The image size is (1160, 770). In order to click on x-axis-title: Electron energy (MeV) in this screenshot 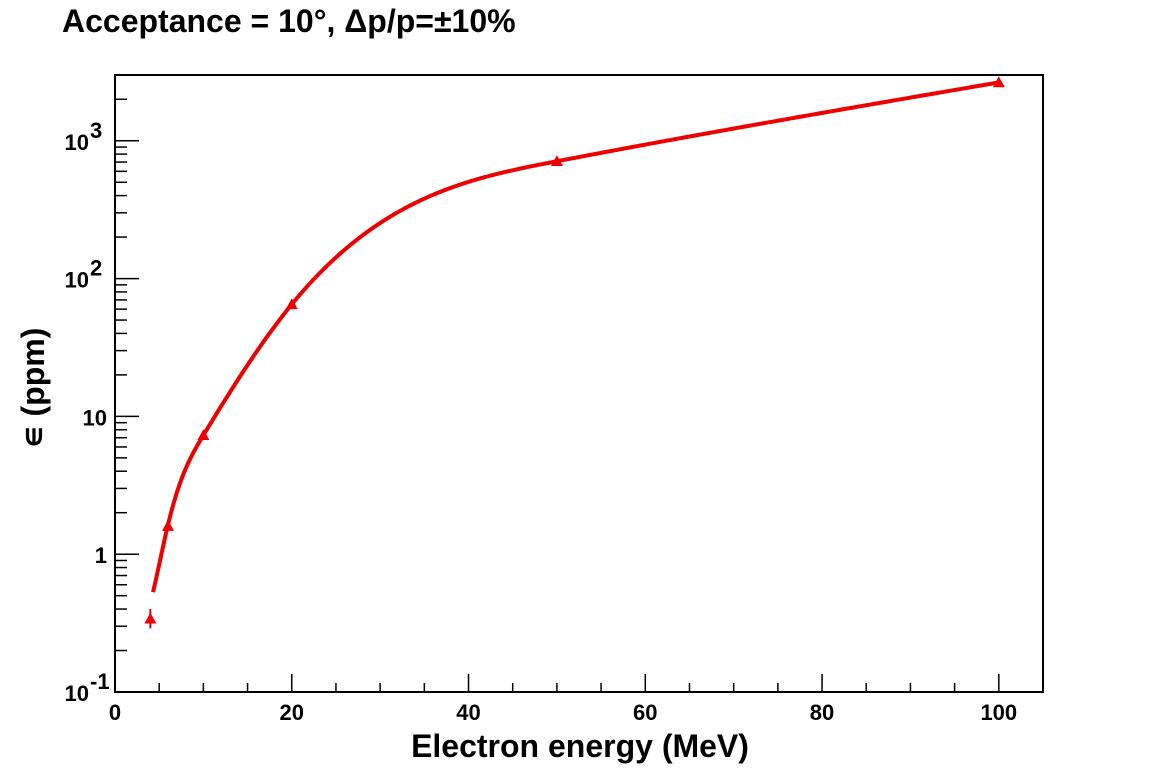, I will do `click(580, 746)`.